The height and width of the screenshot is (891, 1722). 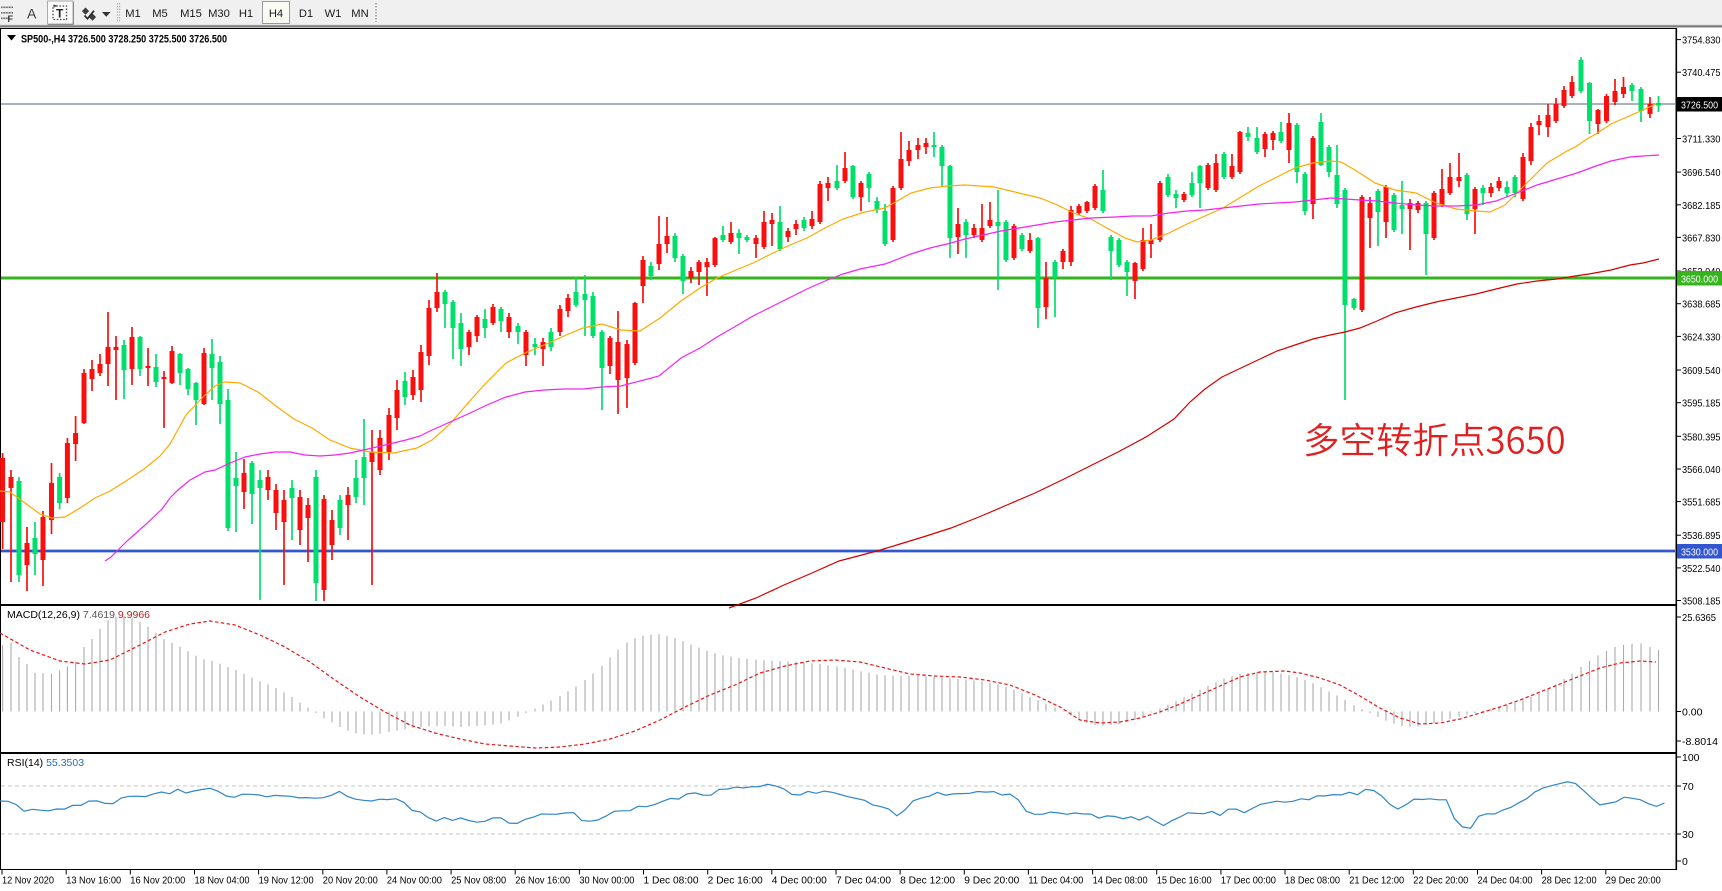 What do you see at coordinates (1699, 553) in the screenshot?
I see `svg-text: 3530.000` at bounding box center [1699, 553].